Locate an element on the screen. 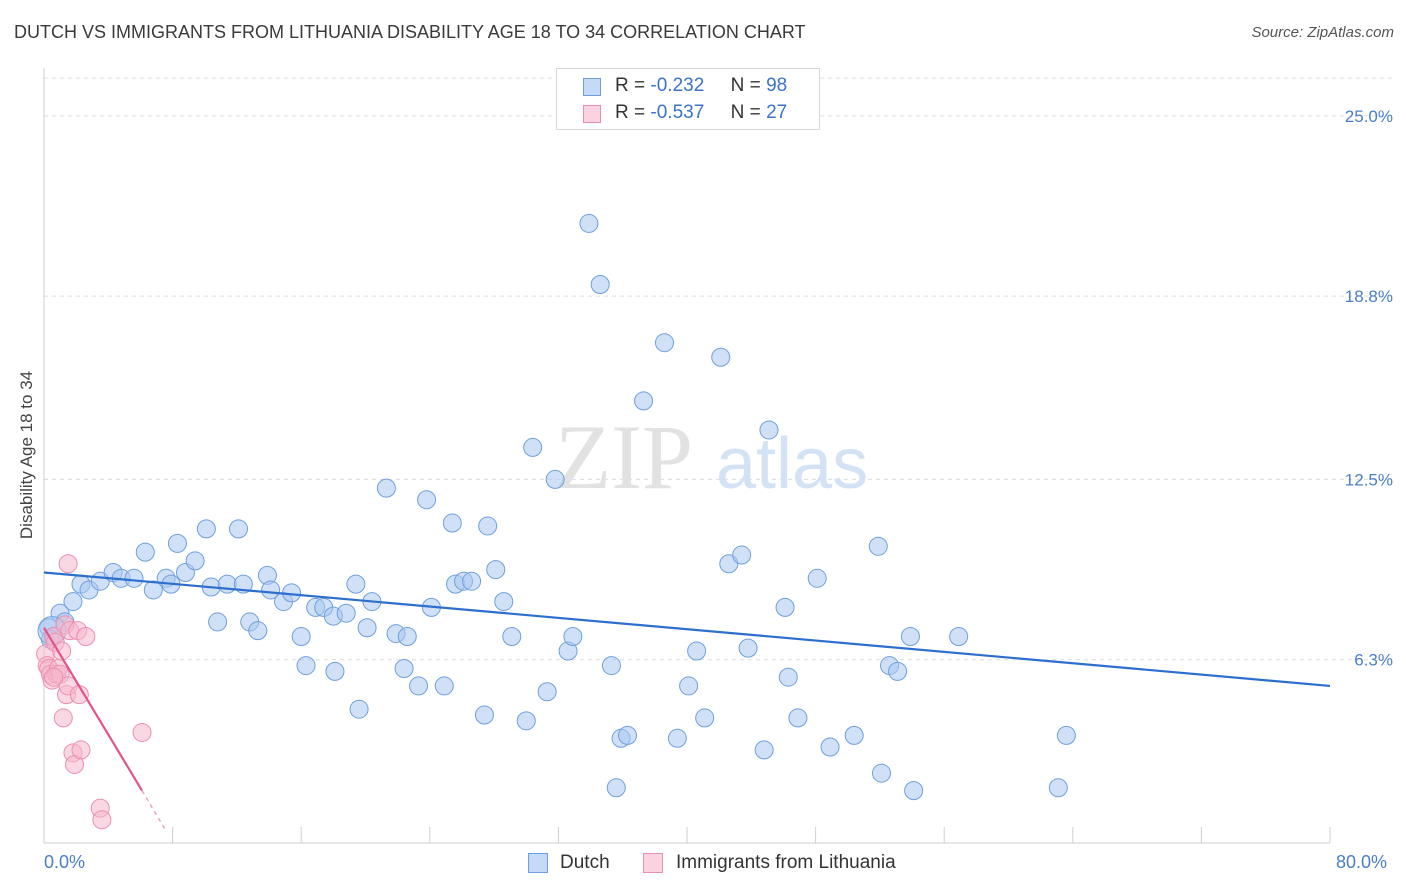  legend-label-lithuania: Immigrants from Lithuania is located at coordinates (786, 862).